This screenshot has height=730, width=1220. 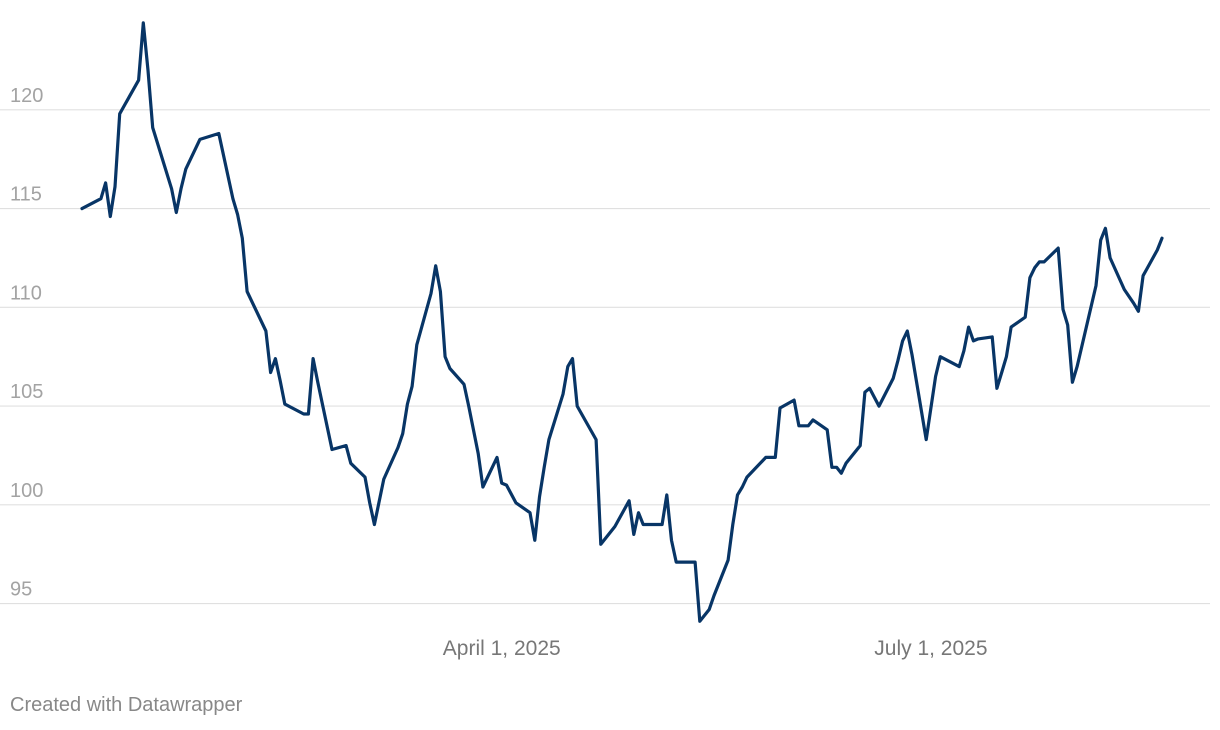 I want to click on x-tick-label: April 1, 2025, so click(x=502, y=648).